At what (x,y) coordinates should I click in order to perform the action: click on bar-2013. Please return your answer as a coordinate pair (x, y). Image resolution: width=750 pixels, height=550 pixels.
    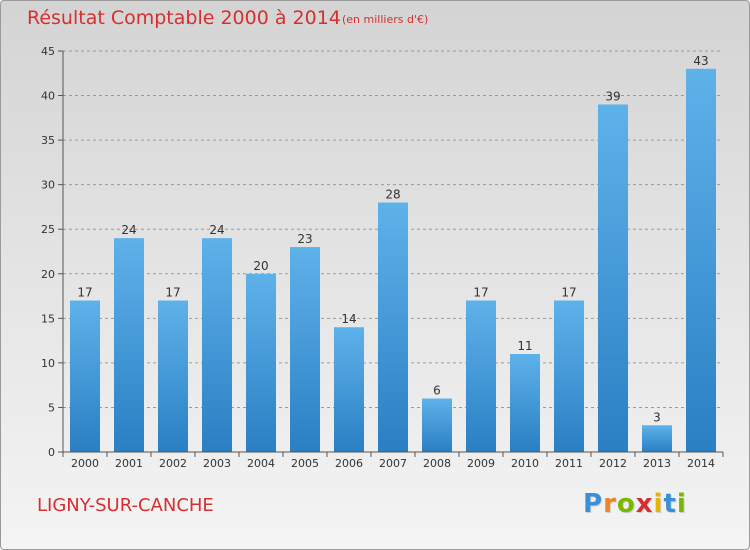
    Looking at the image, I should click on (657, 438).